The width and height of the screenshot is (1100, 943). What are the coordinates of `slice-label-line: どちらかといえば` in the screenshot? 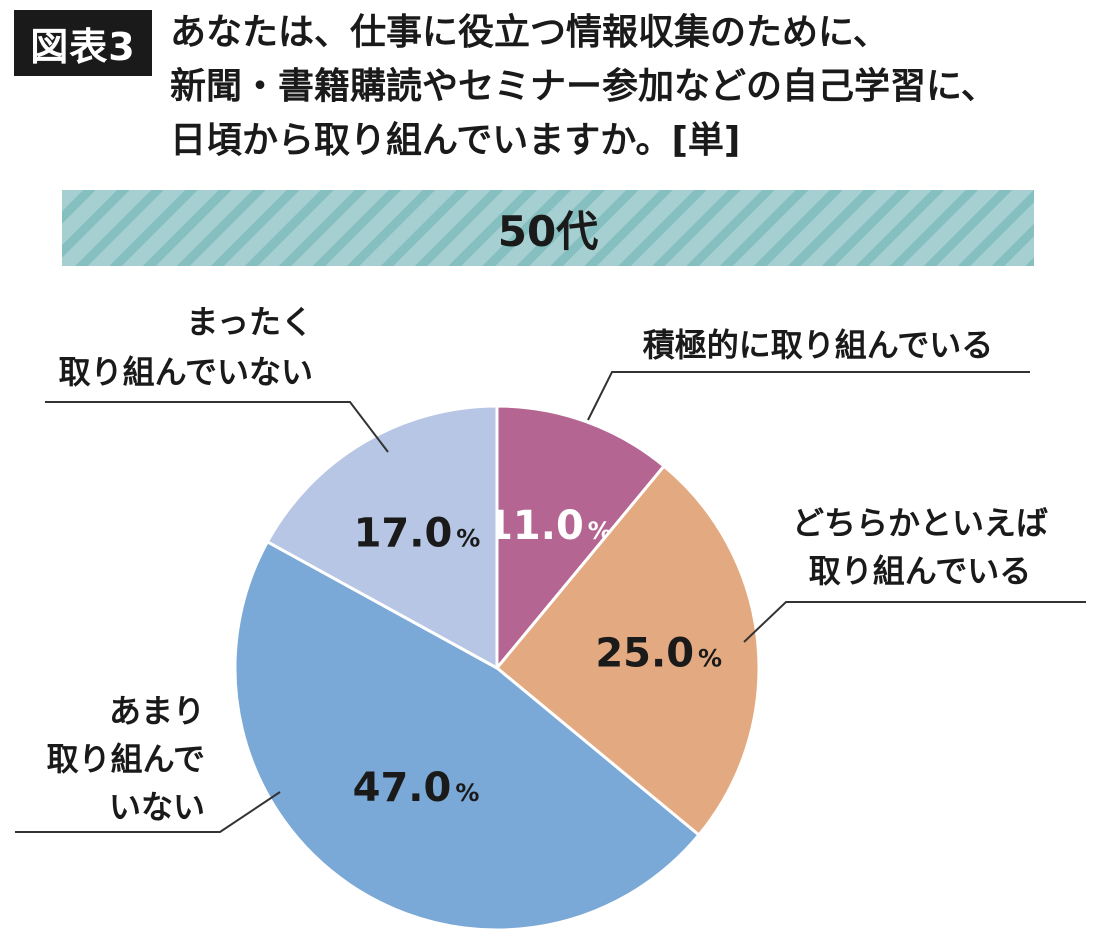 It's located at (920, 523).